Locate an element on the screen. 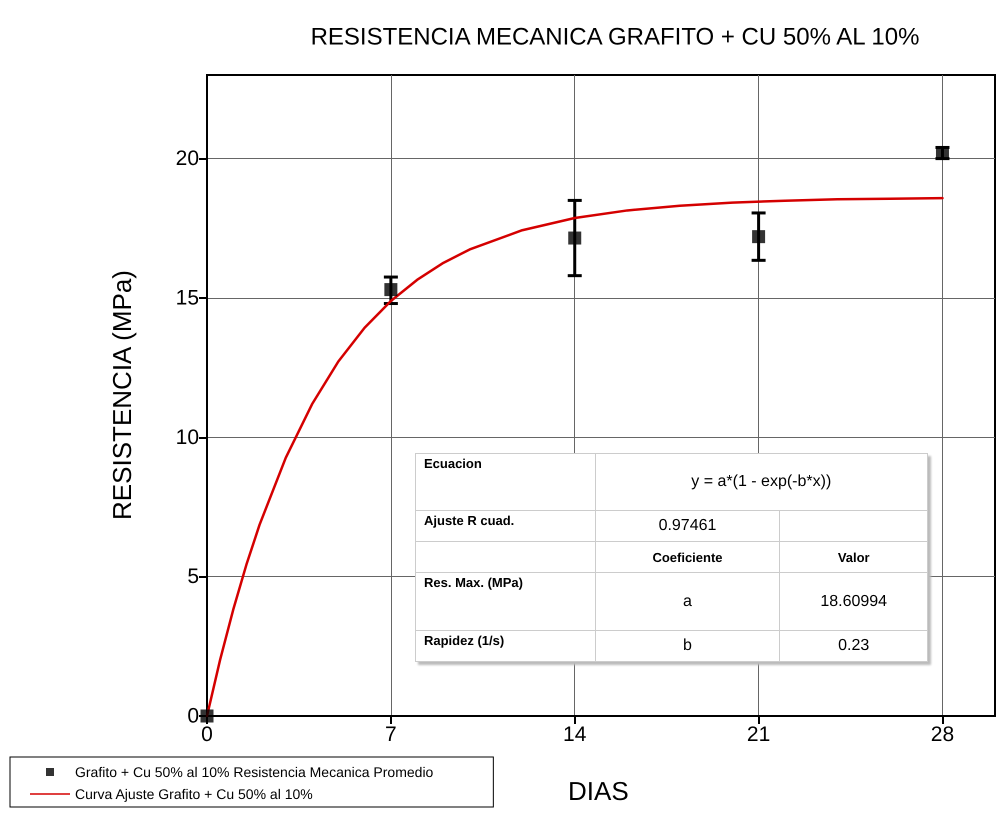 The height and width of the screenshot is (840, 999). legend-label: Grafito + Cu 50% al 10% Resistencia Mecanica Promedio is located at coordinates (254, 772).